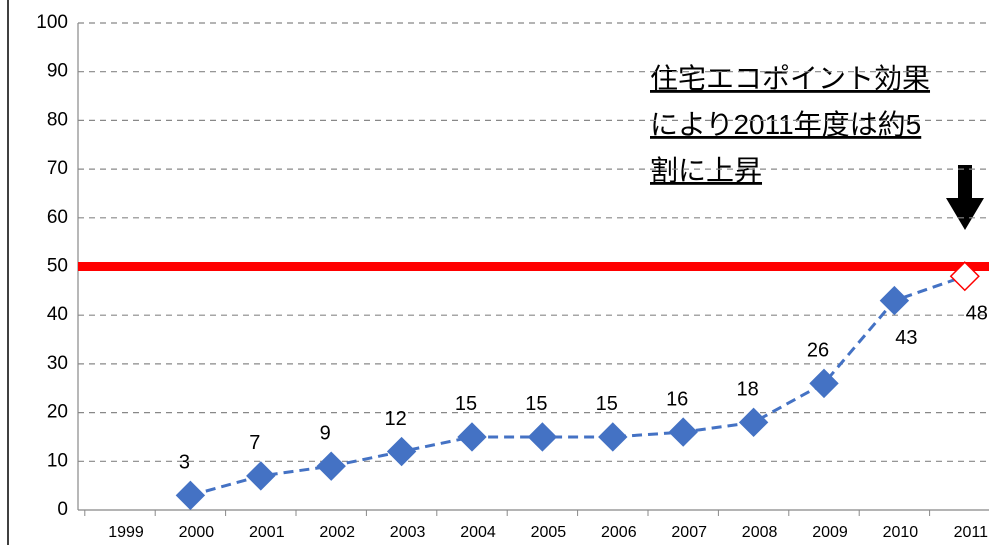 The image size is (989, 545). What do you see at coordinates (706, 170) in the screenshot?
I see `annotation-line: 割に上昇` at bounding box center [706, 170].